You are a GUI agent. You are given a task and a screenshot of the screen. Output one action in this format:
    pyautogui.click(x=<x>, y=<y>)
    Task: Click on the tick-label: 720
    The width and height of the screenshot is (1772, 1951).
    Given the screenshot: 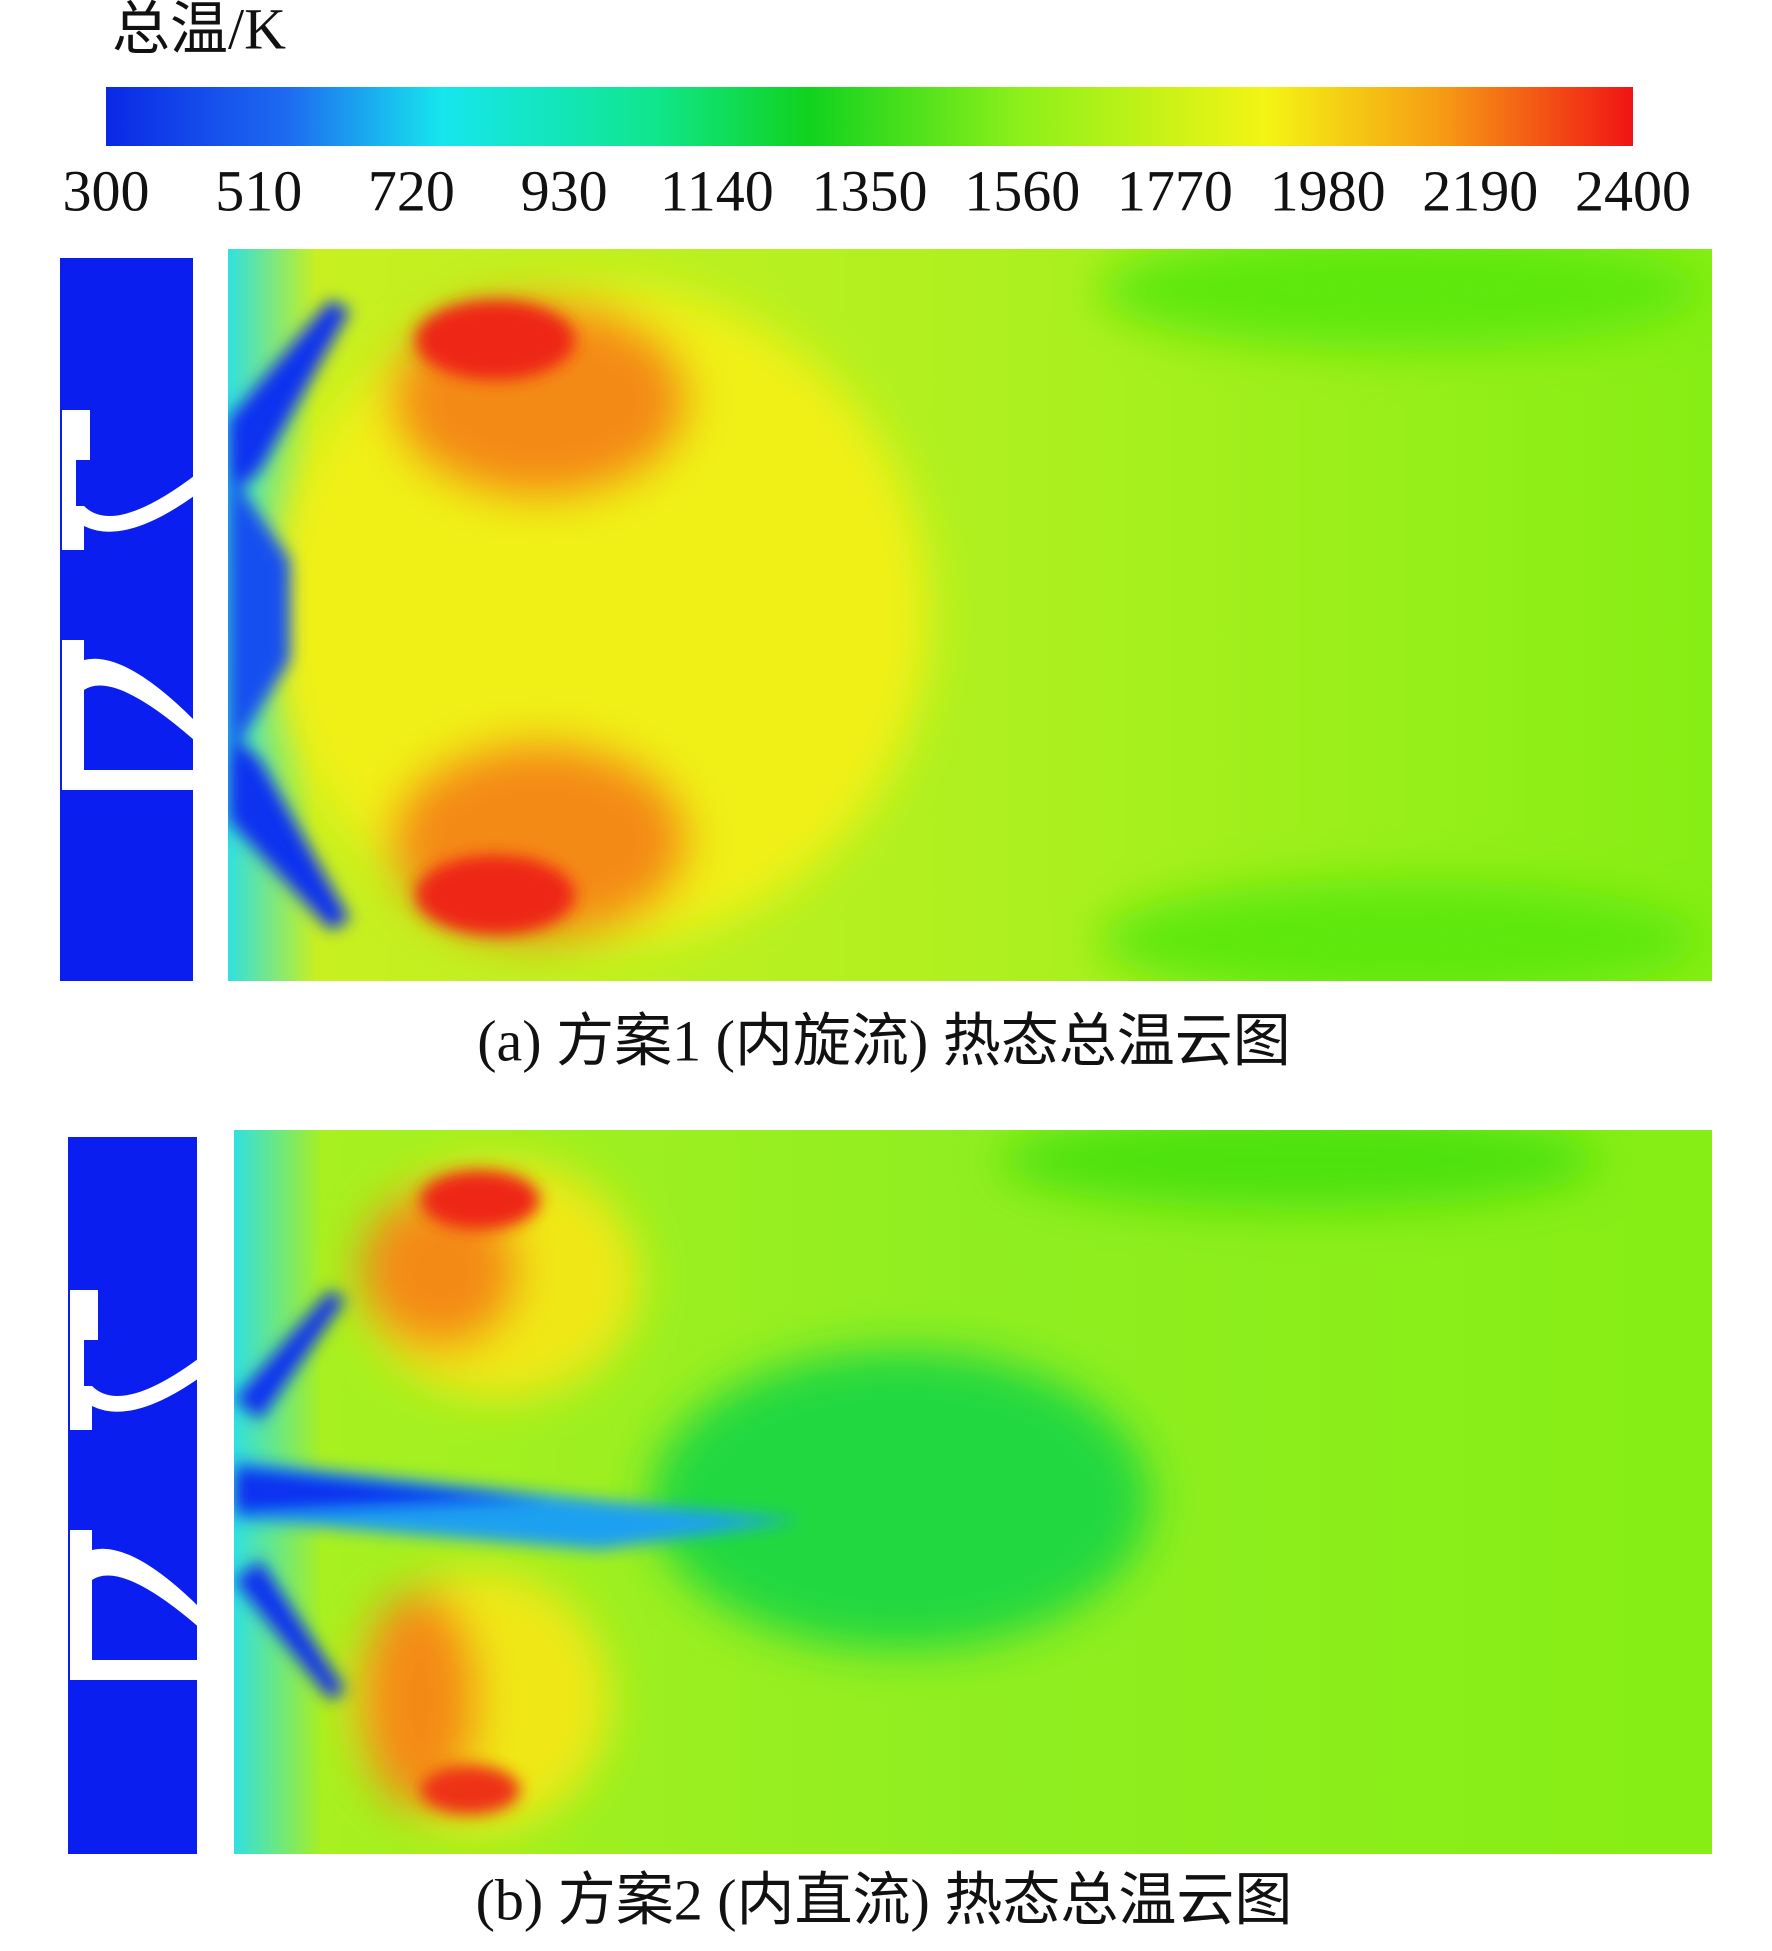 What is the action you would take?
    pyautogui.click(x=411, y=190)
    